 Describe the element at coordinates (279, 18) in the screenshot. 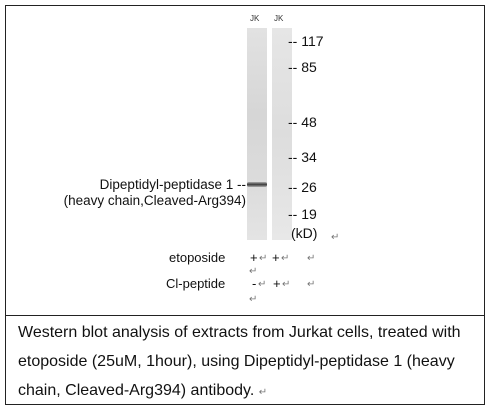

I see `lane-label-2: JK` at that location.